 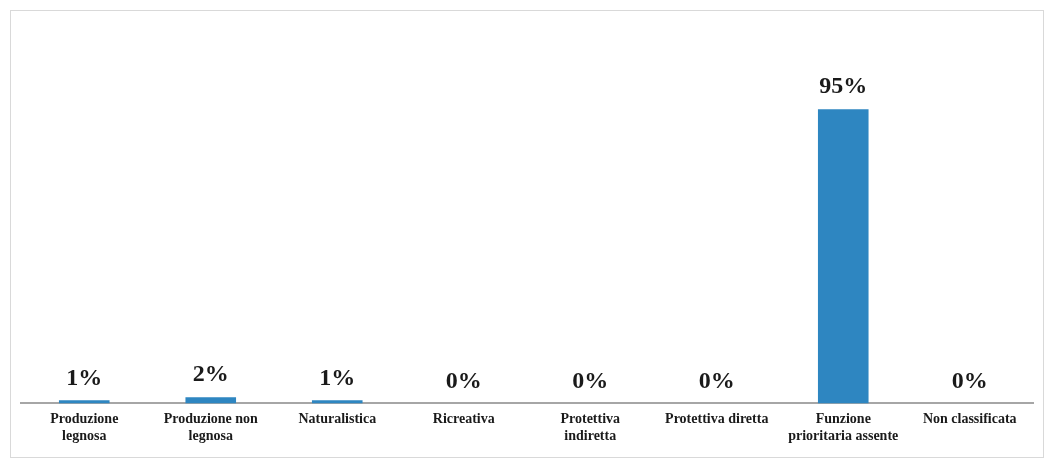 I want to click on x-tick-label: Ricreativa, so click(x=463, y=419).